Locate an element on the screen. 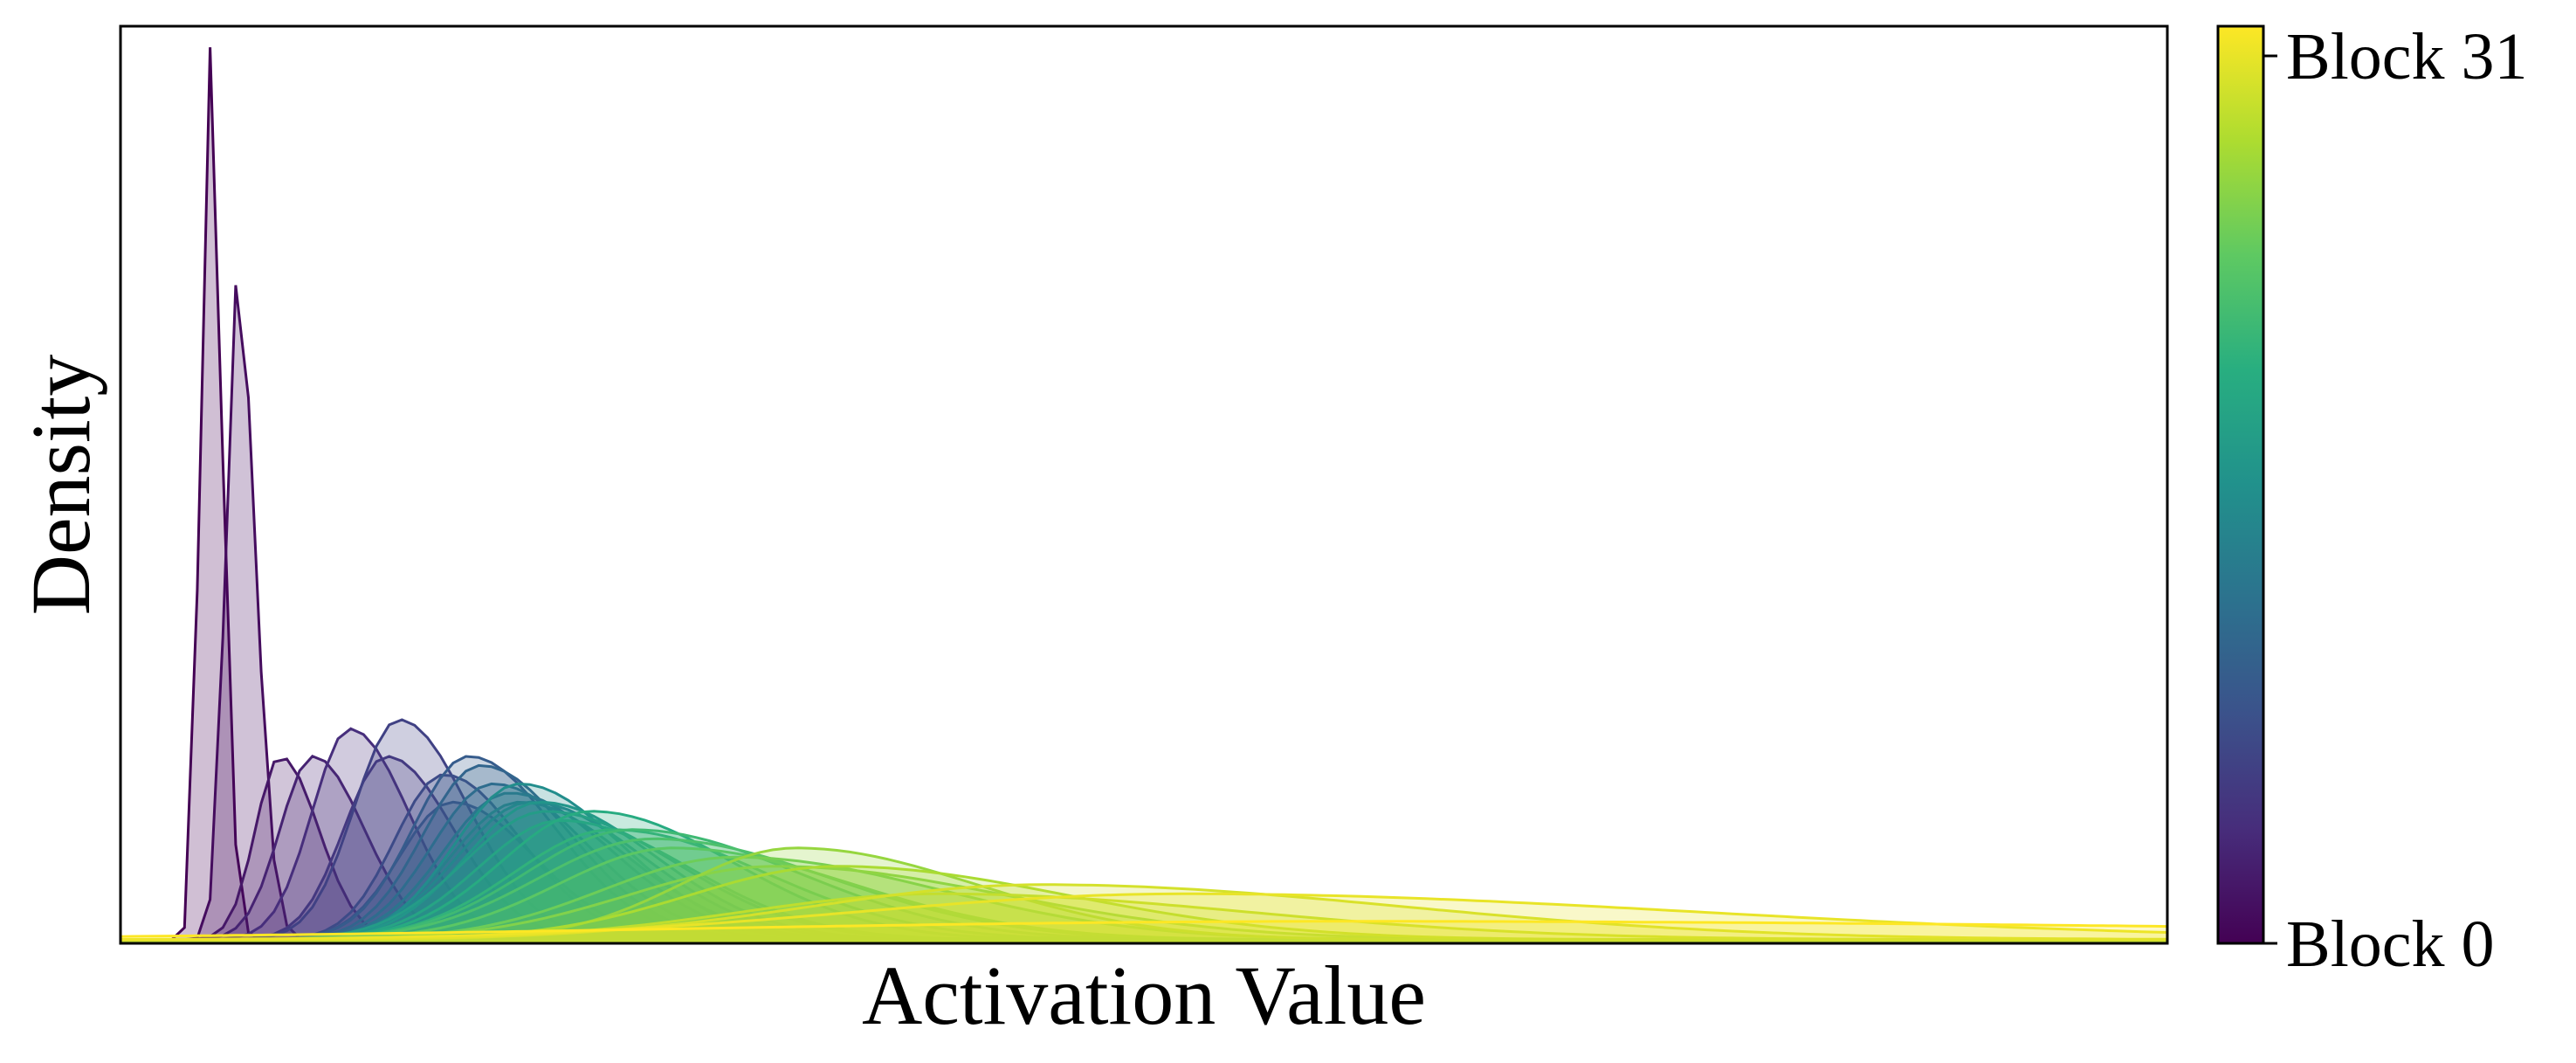 Image resolution: width=2576 pixels, height=1063 pixels. x-axis-label: Activation Value is located at coordinates (1144, 995).